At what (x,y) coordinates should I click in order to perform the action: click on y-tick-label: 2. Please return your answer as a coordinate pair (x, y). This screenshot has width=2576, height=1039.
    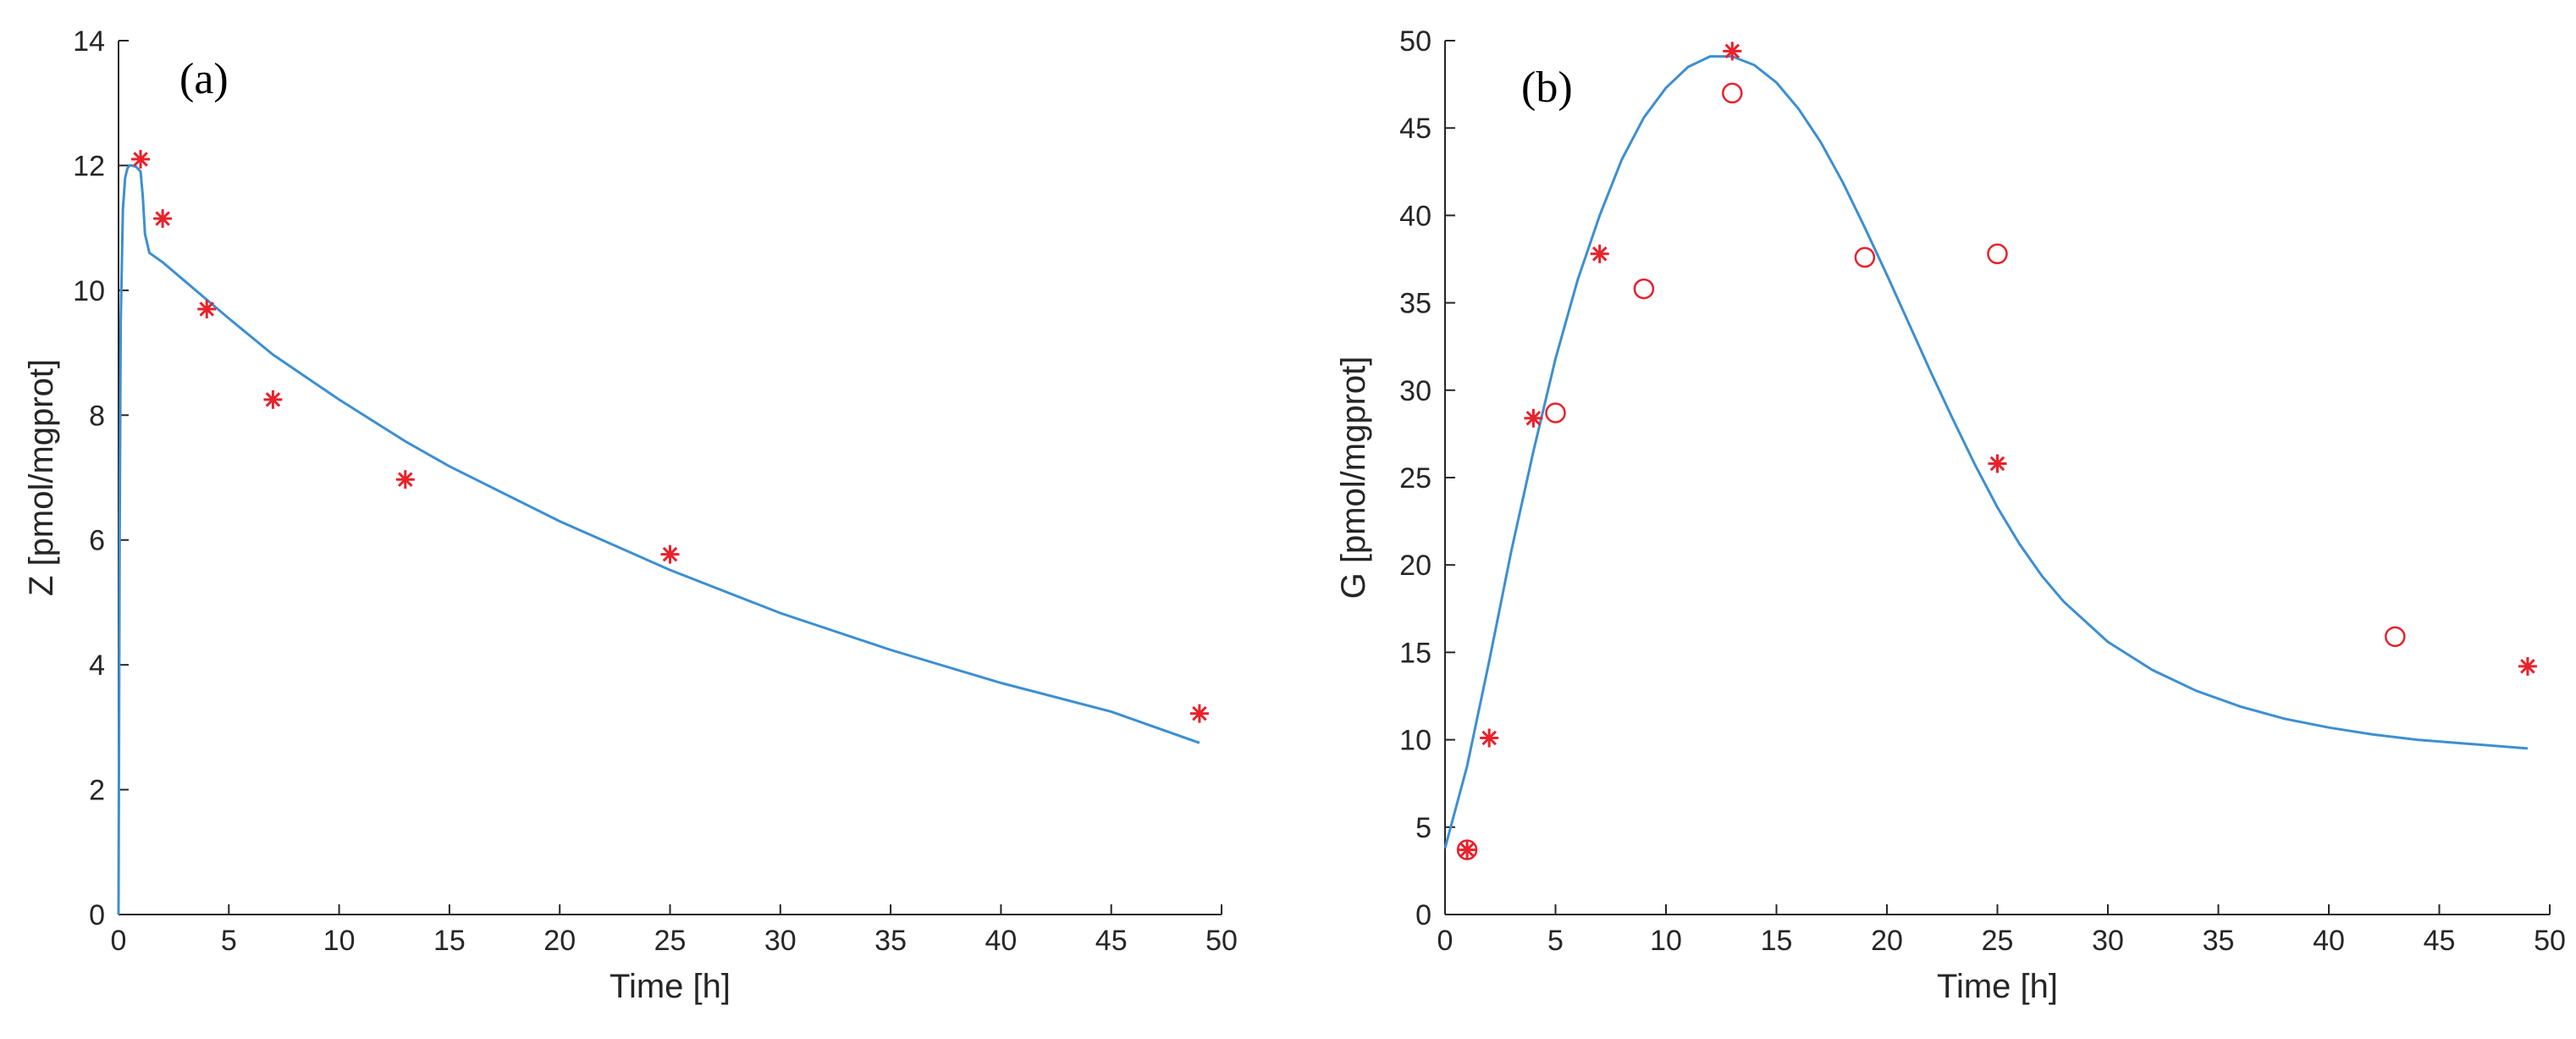
    Looking at the image, I should click on (97, 791).